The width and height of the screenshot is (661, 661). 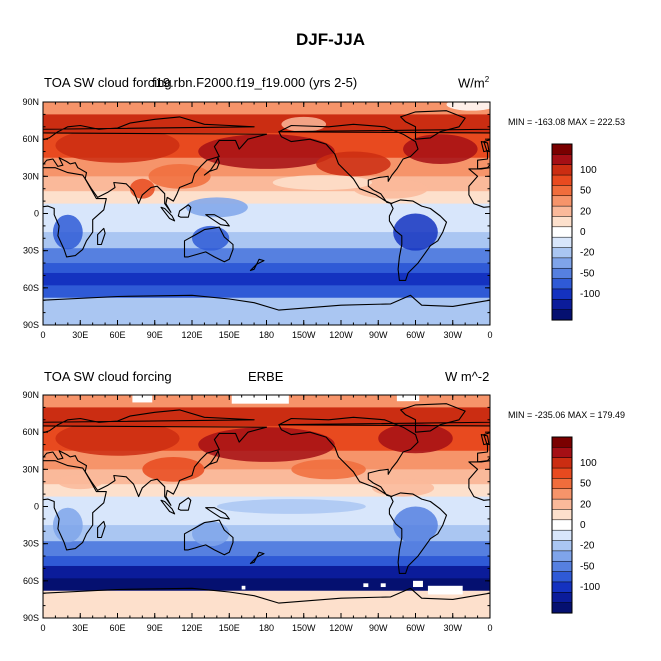 I want to click on lat-tick-label: 0, so click(x=36, y=507).